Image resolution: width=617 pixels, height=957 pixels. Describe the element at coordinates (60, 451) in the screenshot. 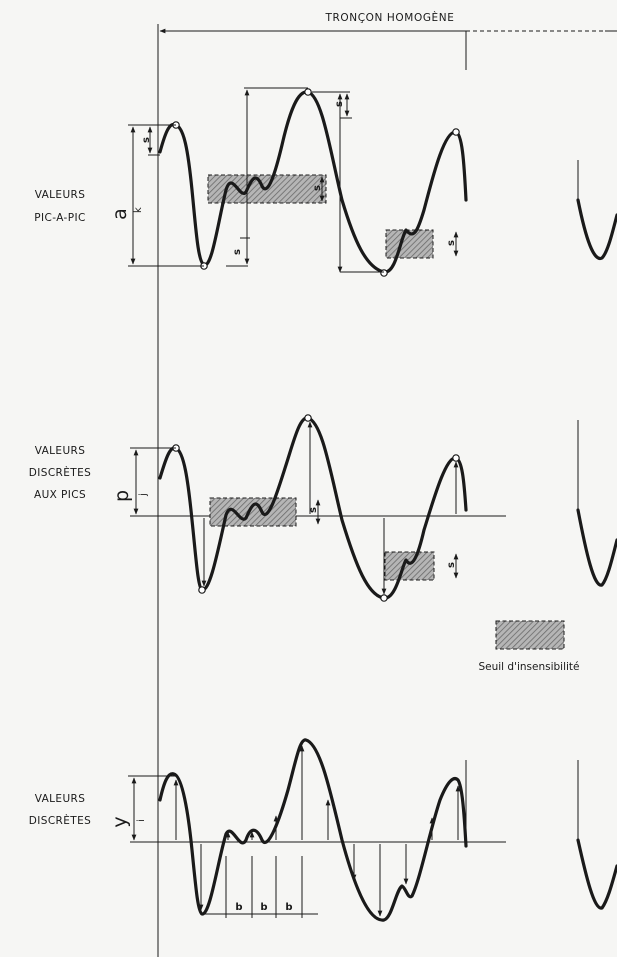

I see `row2-label-line1: VALEURS` at that location.